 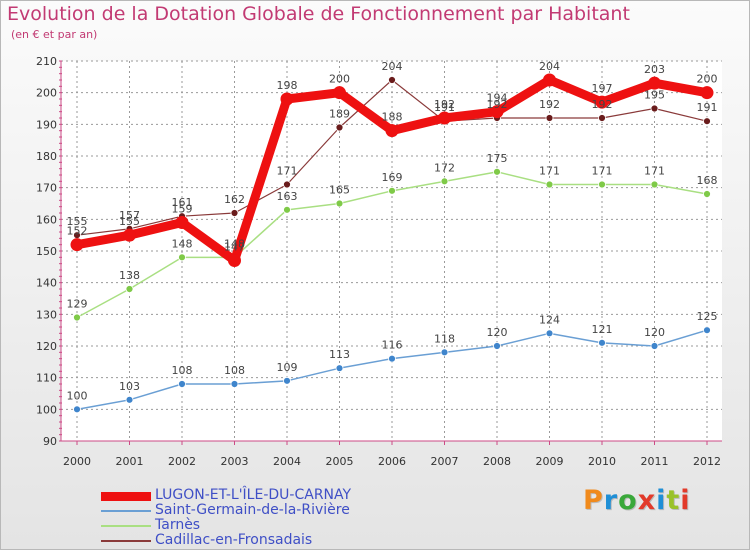 What do you see at coordinates (602, 88) in the screenshot?
I see `data-label: 197` at bounding box center [602, 88].